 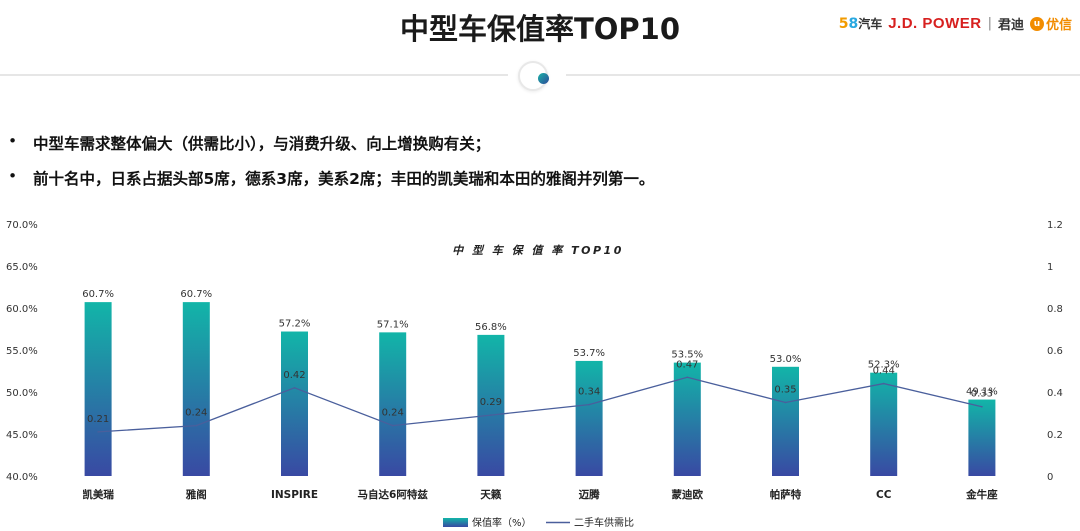 I want to click on divider-right, so click(x=823, y=75).